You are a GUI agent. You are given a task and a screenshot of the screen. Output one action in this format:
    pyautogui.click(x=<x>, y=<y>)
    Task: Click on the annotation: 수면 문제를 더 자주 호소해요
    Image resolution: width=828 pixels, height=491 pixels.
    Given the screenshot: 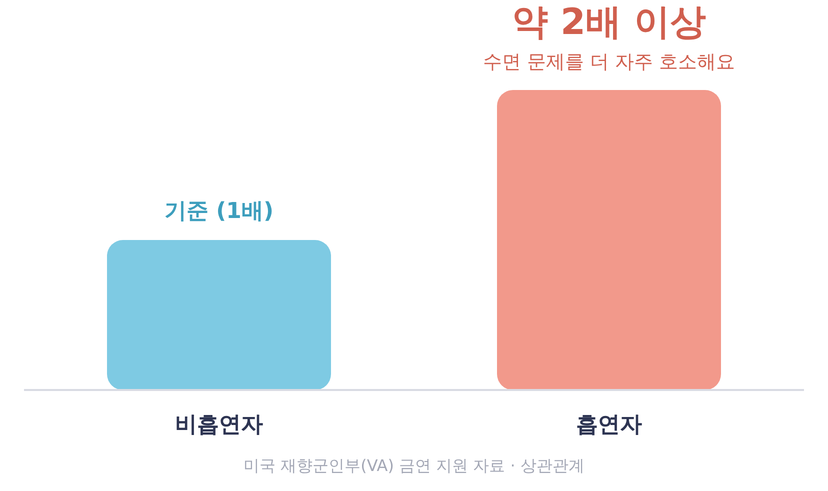 What is the action you would take?
    pyautogui.click(x=609, y=62)
    